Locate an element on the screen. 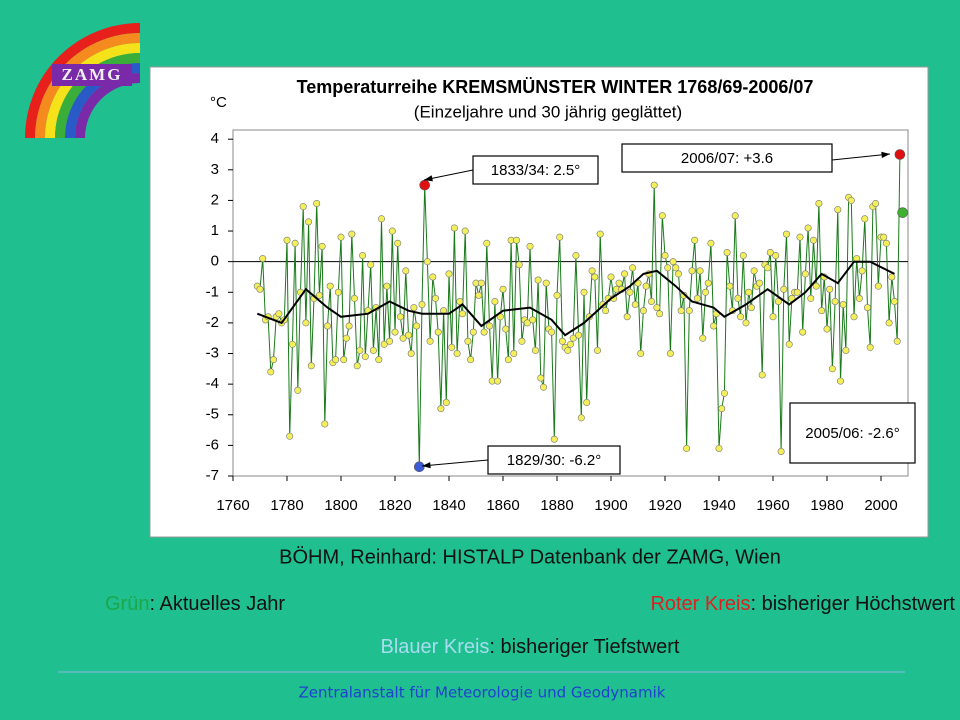 The height and width of the screenshot is (720, 960). chart-subtitle: (Einzeljahre und 30 jährig geglättet) is located at coordinates (548, 111).